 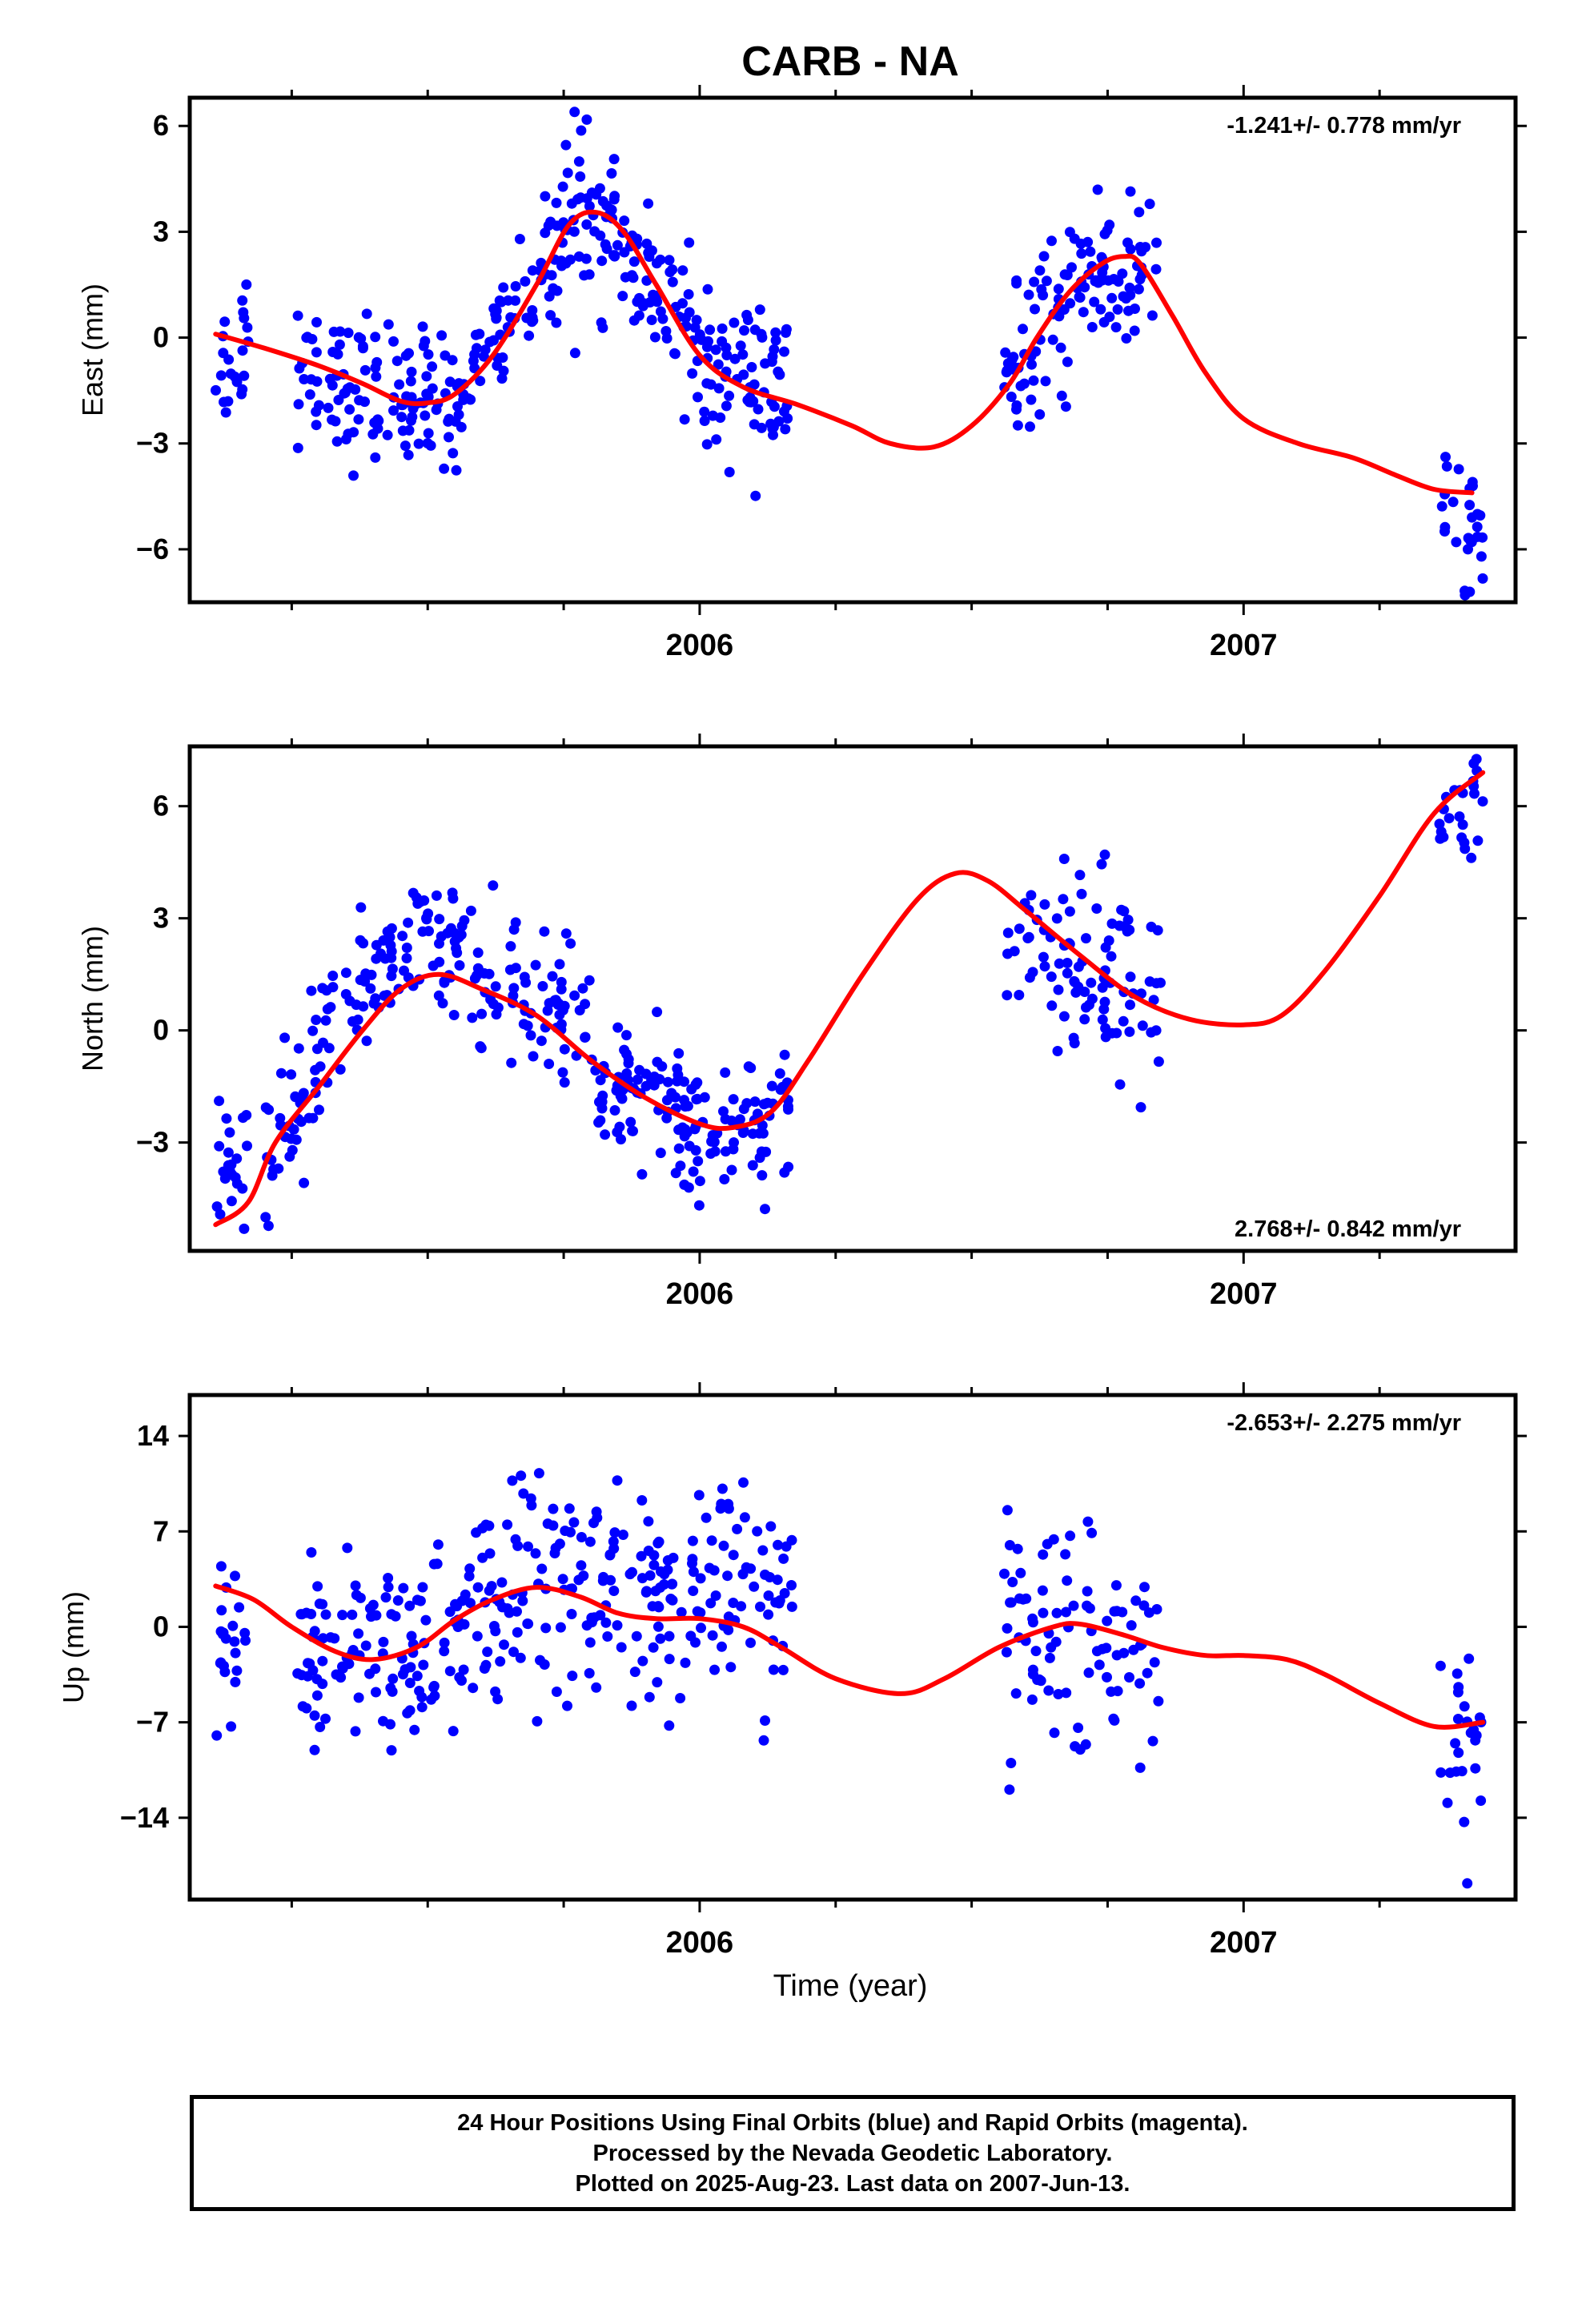 What do you see at coordinates (1244, 1294) in the screenshot?
I see `north-x-tick-label: 2007` at bounding box center [1244, 1294].